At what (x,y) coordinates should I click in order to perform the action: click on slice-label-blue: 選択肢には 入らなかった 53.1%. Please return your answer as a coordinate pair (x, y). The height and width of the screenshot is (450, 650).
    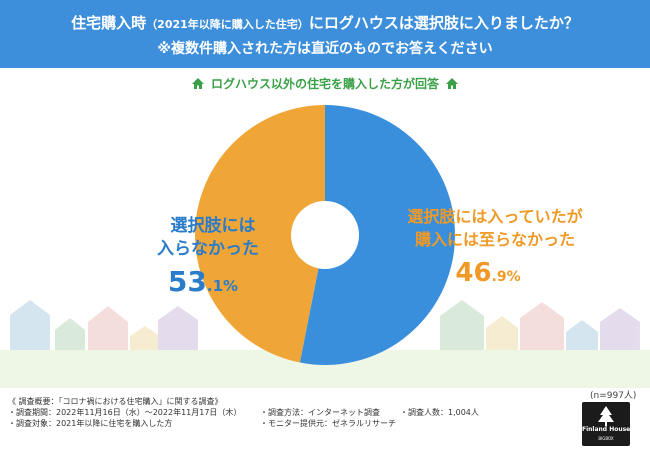
    Looking at the image, I should click on (208, 256).